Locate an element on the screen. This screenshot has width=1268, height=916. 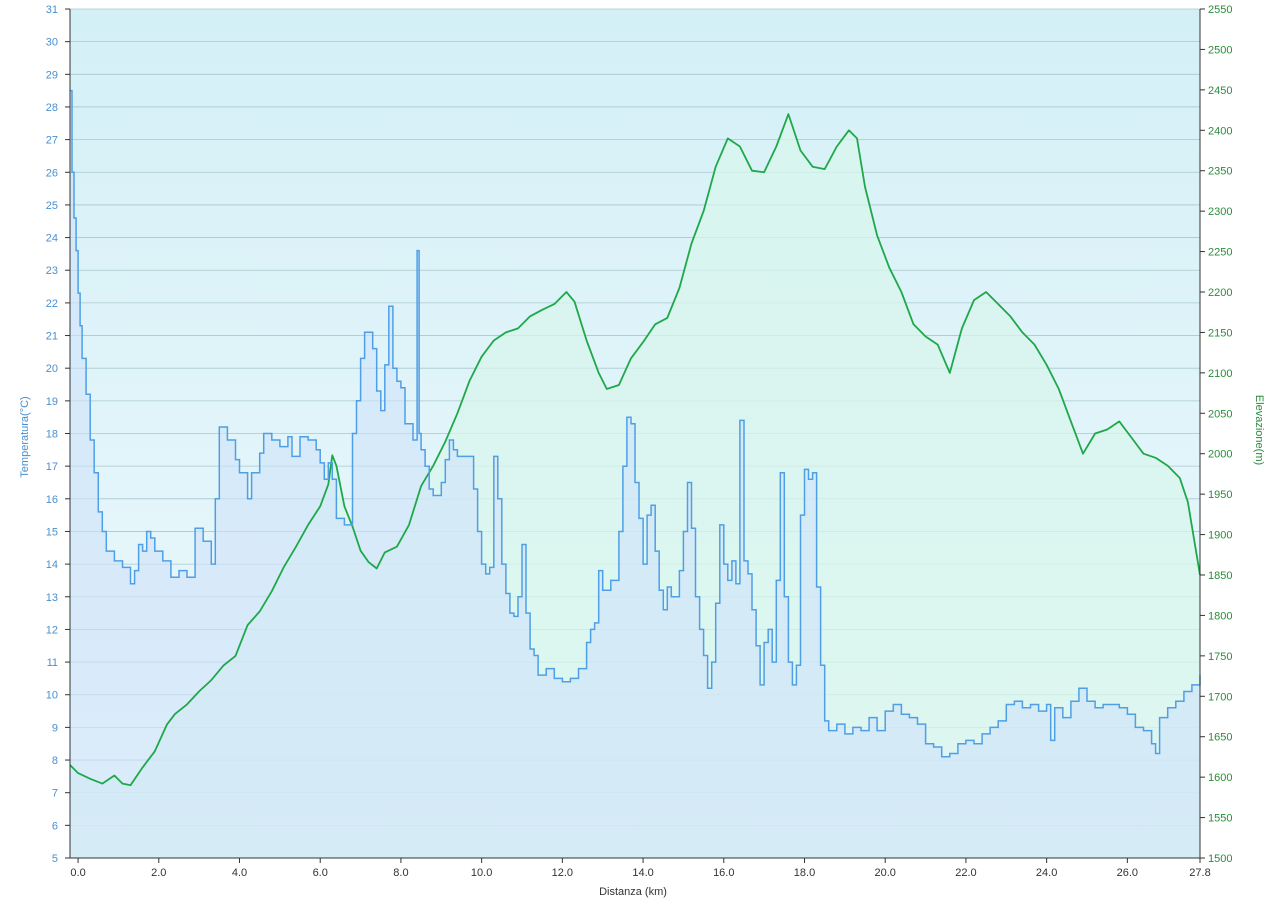
y-left-tick-label: 10 is located at coordinates (52, 696).